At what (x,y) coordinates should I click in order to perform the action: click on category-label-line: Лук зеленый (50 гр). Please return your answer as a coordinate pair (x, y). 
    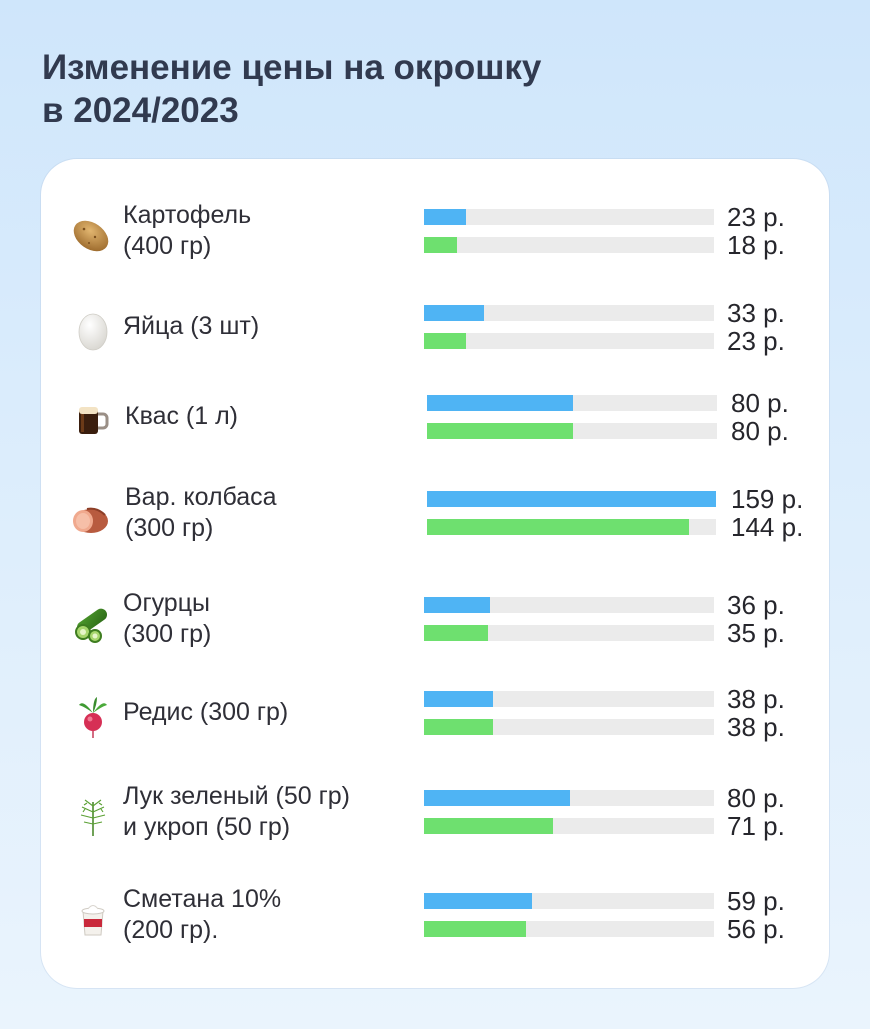
    Looking at the image, I should click on (236, 796).